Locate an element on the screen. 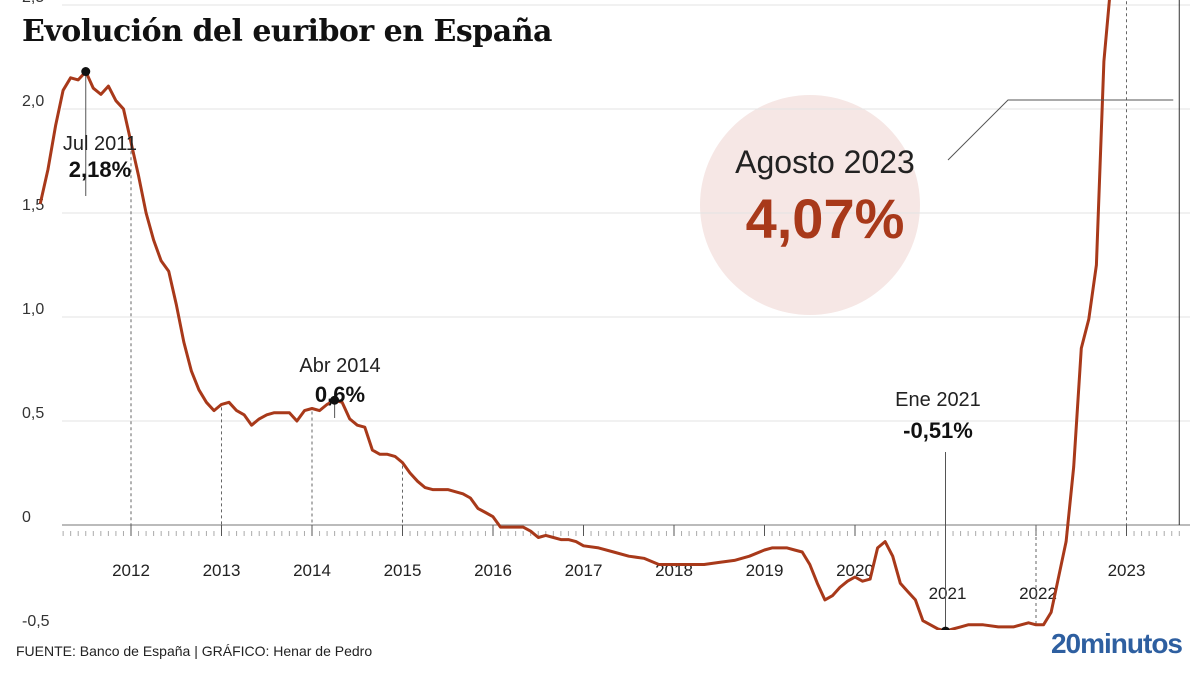  x-tick-label: 2020 is located at coordinates (855, 570).